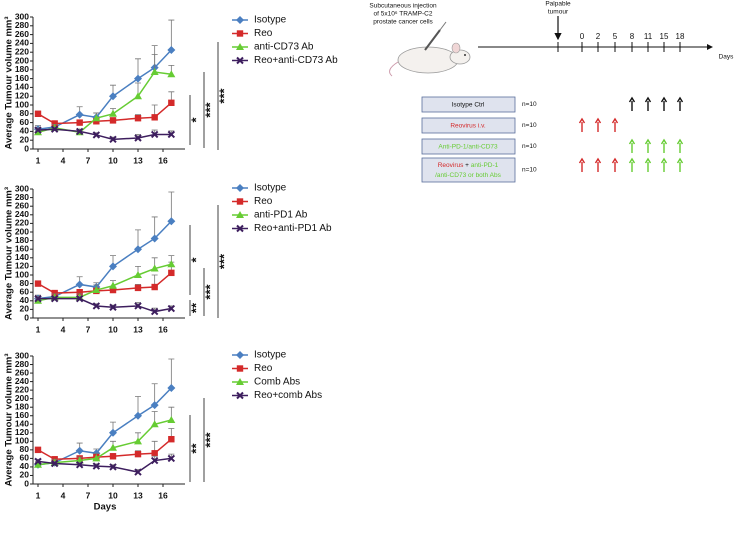 The width and height of the screenshot is (739, 533). I want to click on group-label-part: Anti-PD-1/anti-CD73, so click(468, 146).